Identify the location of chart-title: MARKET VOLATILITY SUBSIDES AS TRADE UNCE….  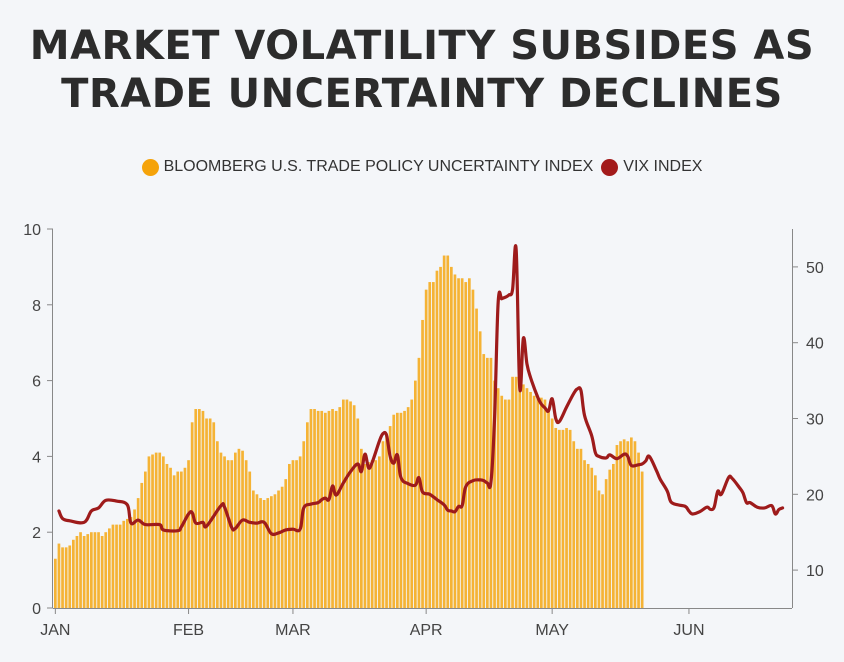
(422, 70).